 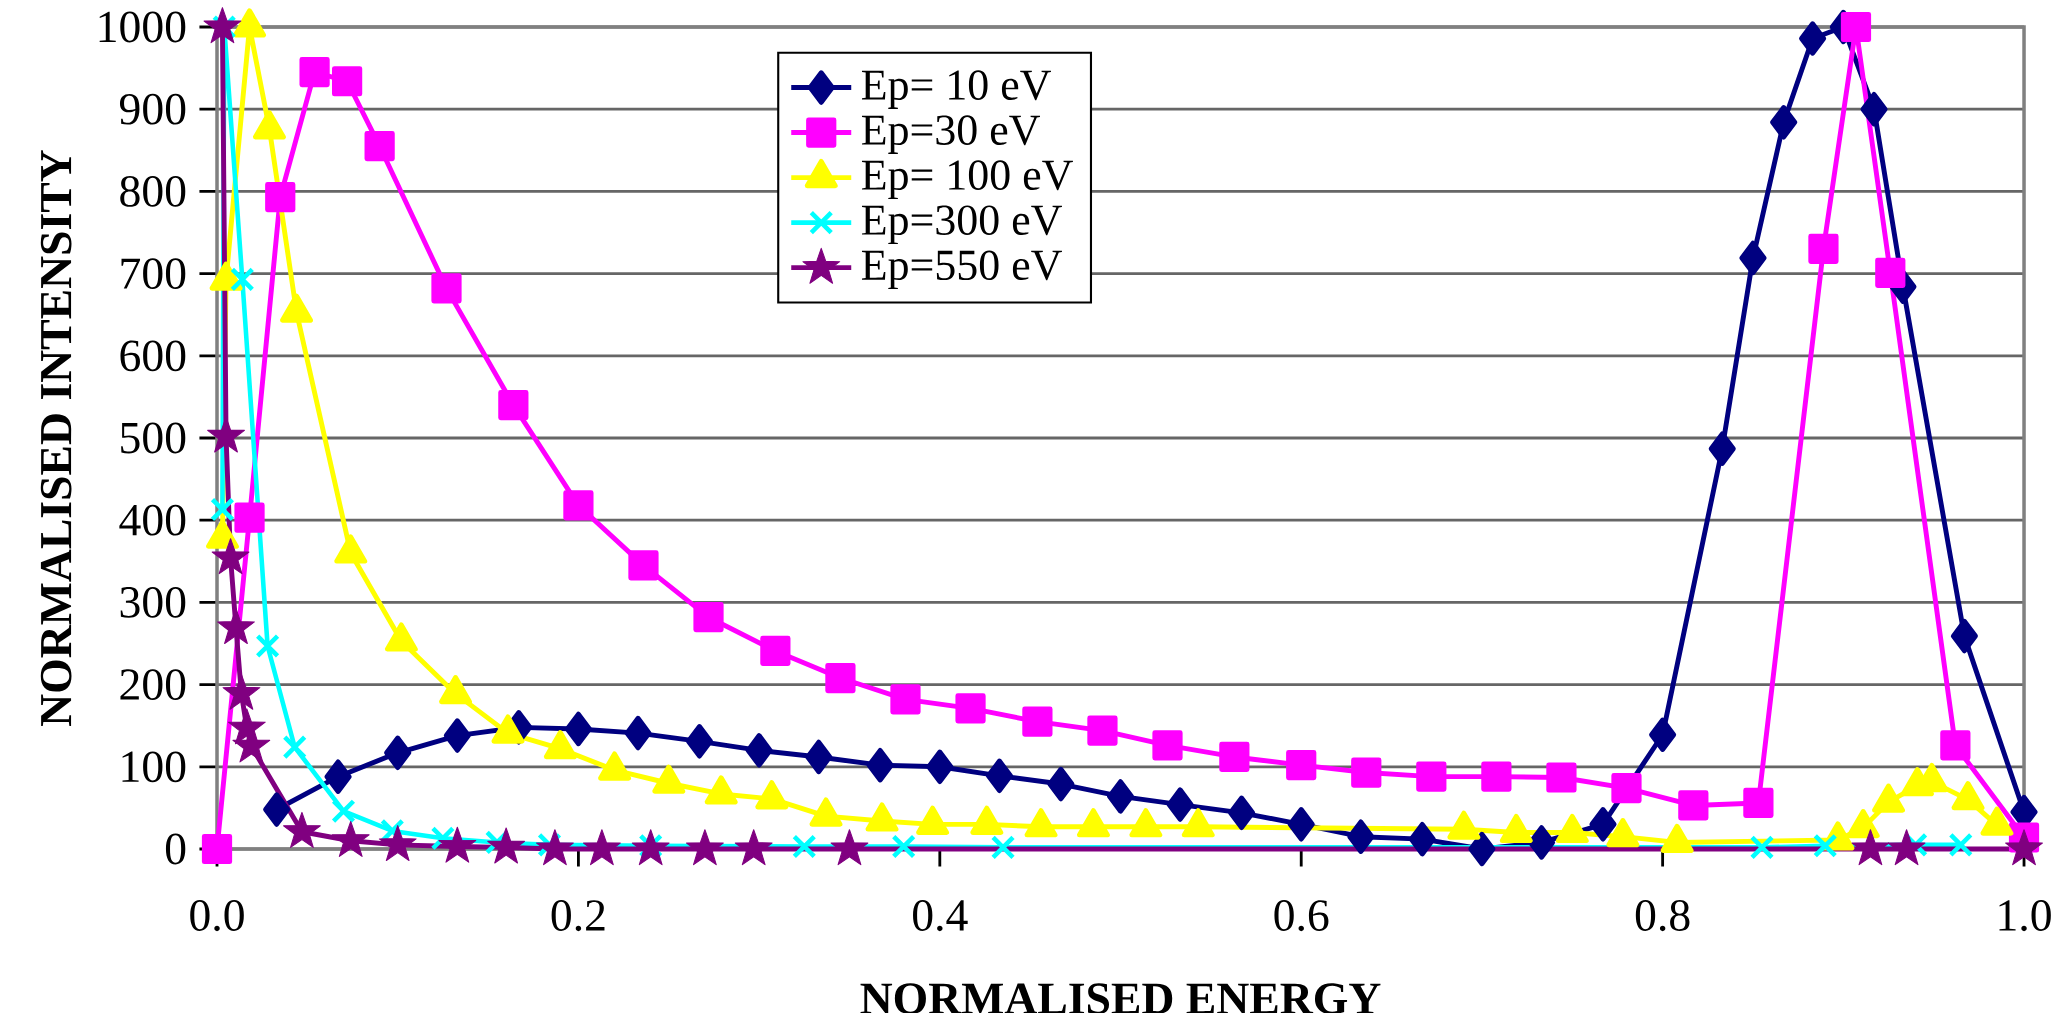 I want to click on y-tick-label: 800, so click(x=153, y=191).